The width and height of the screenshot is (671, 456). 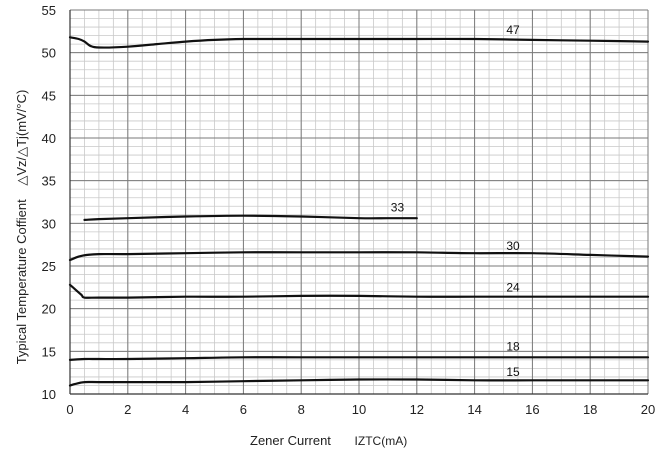 I want to click on y-tick-label: 20, so click(x=49, y=309).